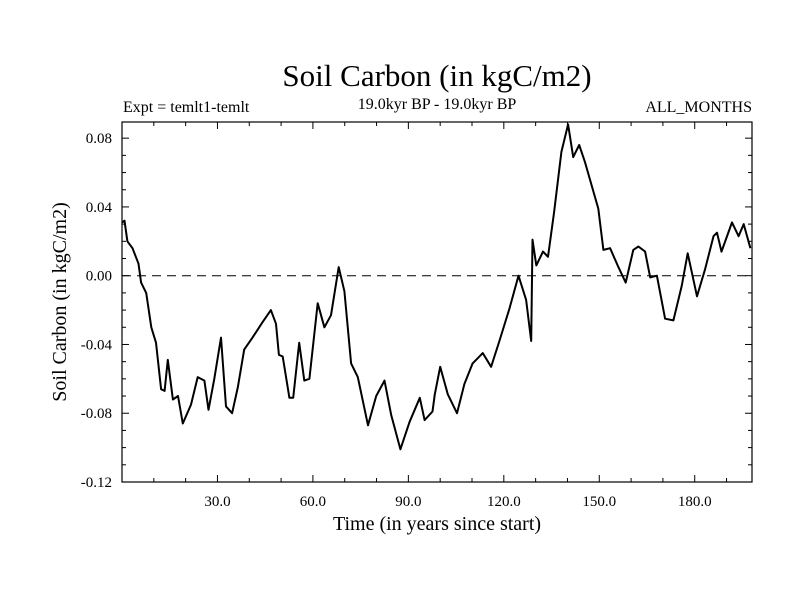 The width and height of the screenshot is (800, 605). Describe the element at coordinates (436, 75) in the screenshot. I see `chart-title: Soil Carbon (in kgC/m2)` at that location.